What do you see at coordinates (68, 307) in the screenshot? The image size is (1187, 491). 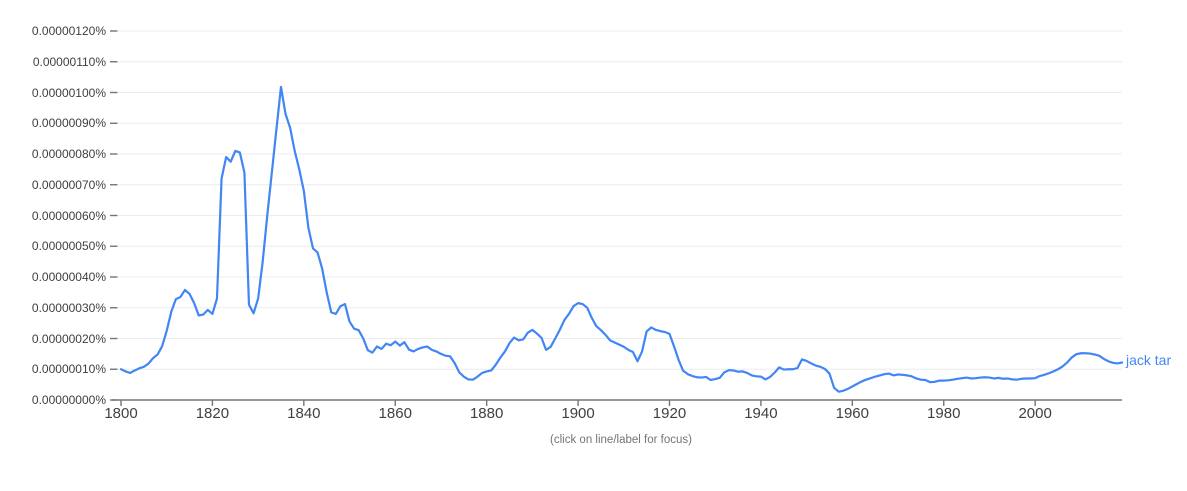 I see `y-tick-label: 0.00000030%` at bounding box center [68, 307].